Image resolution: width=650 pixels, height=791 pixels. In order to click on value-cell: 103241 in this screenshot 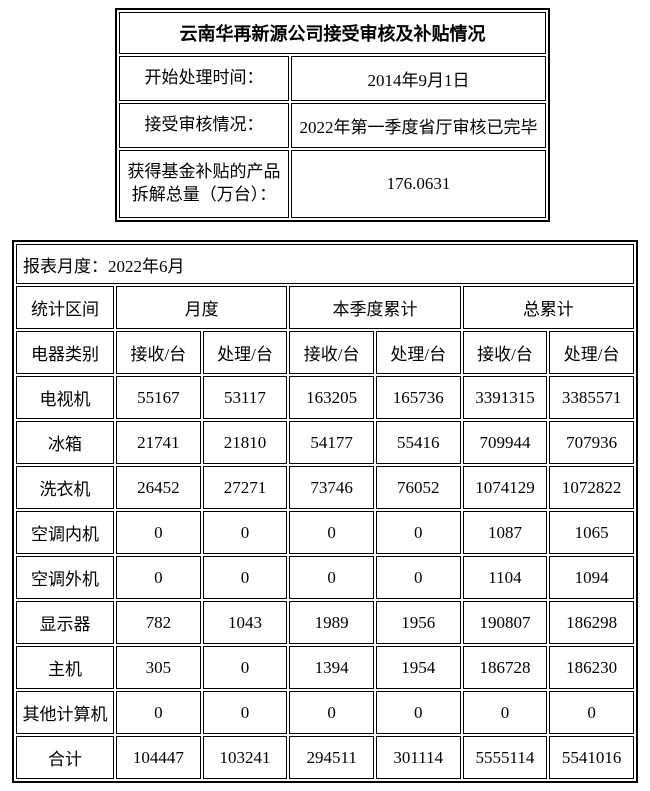, I will do `click(245, 757)`.